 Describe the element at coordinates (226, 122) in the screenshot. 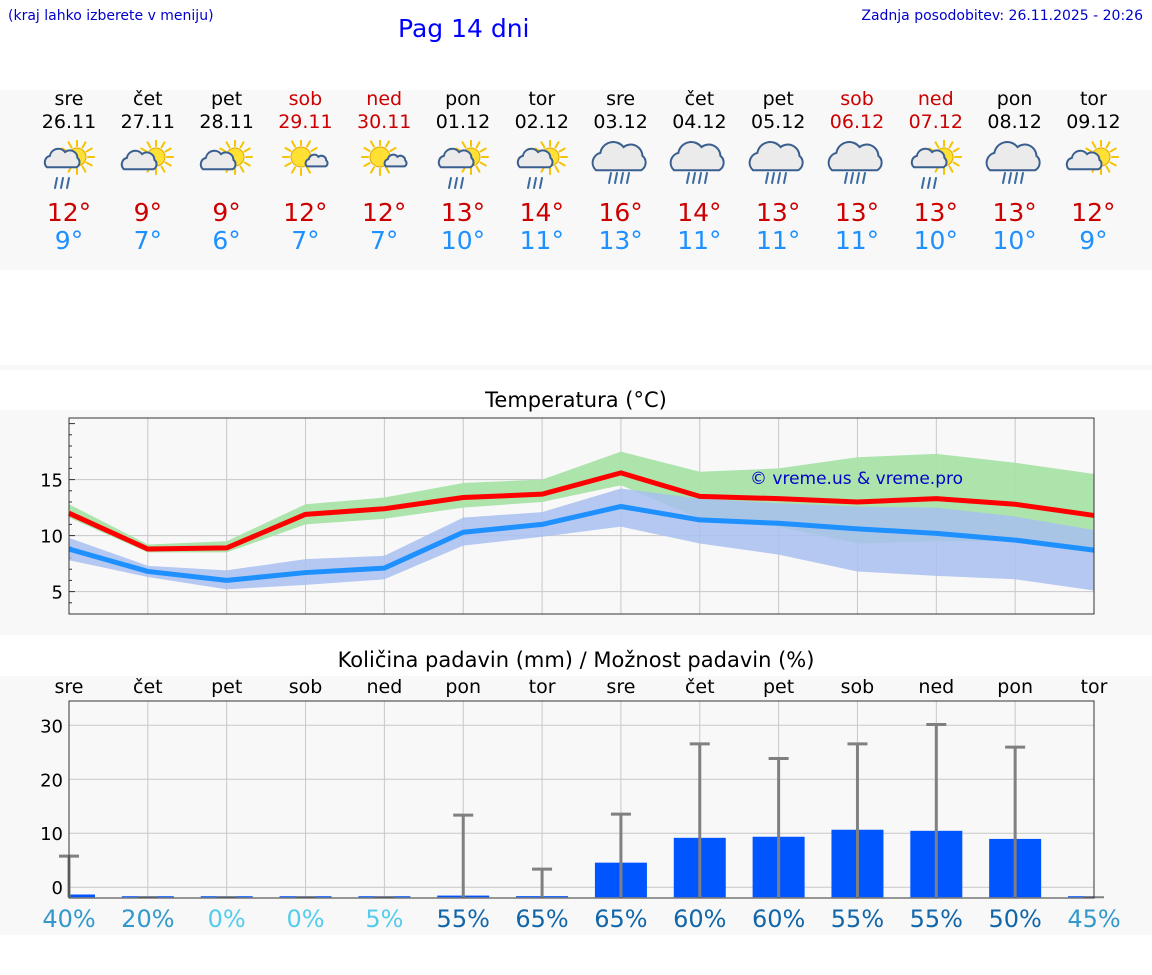

I see `day-date: 28.11` at that location.